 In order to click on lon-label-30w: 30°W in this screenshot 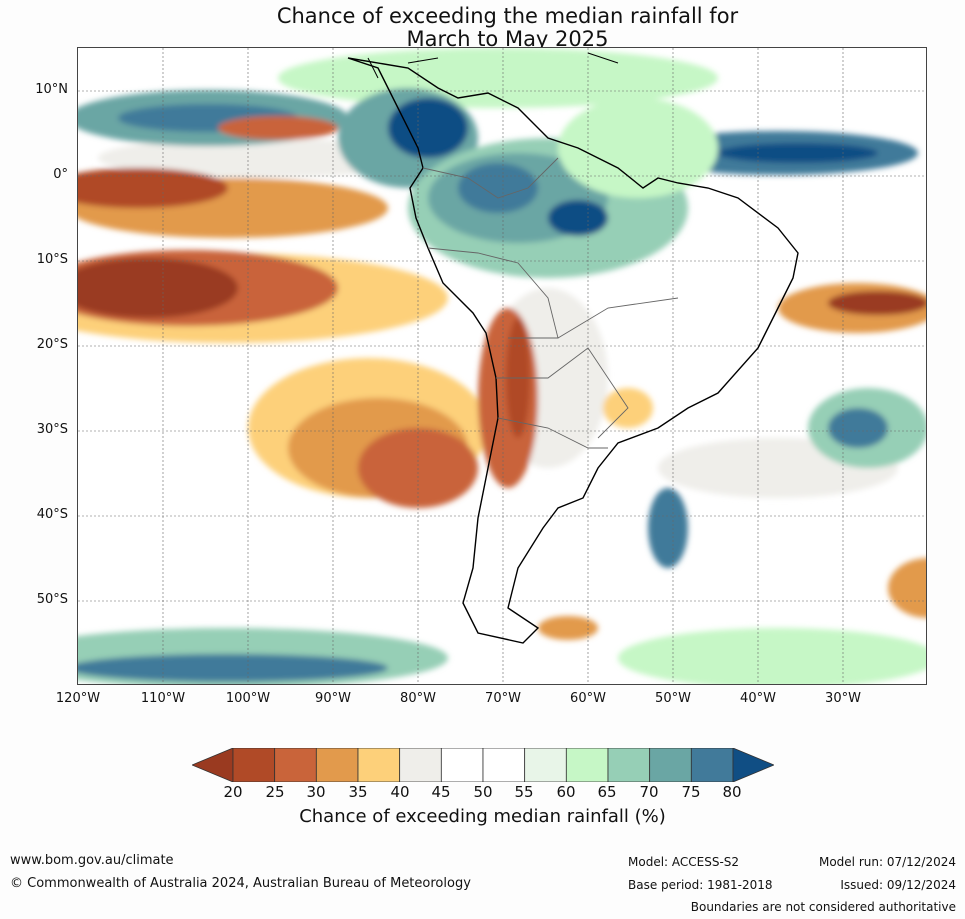, I will do `click(843, 698)`.